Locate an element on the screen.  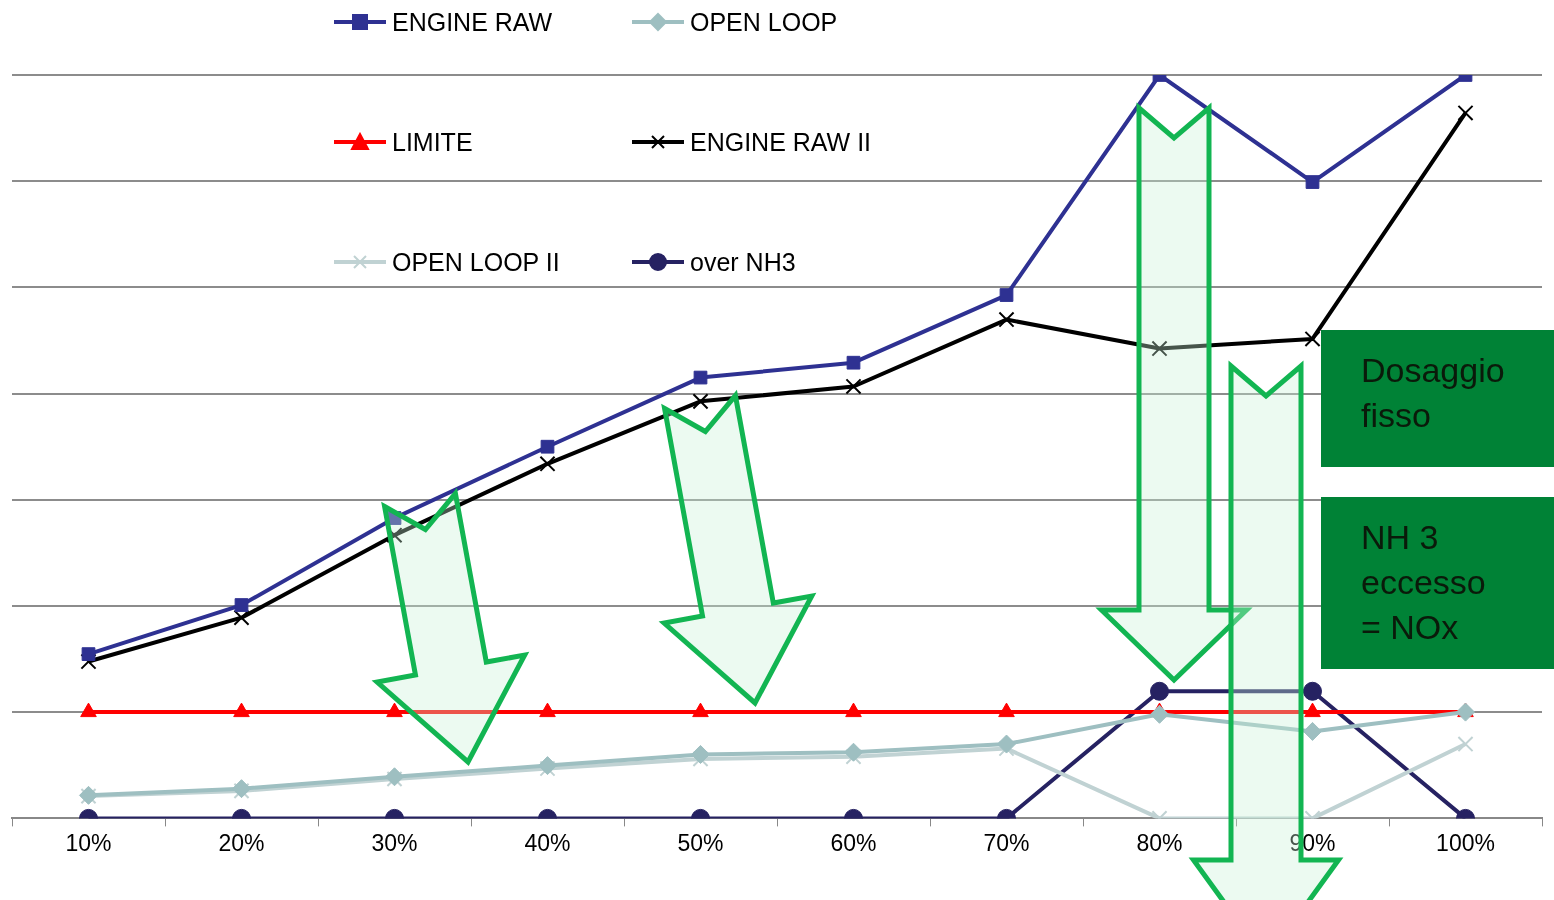
x-tick-label: 10% is located at coordinates (88, 842).